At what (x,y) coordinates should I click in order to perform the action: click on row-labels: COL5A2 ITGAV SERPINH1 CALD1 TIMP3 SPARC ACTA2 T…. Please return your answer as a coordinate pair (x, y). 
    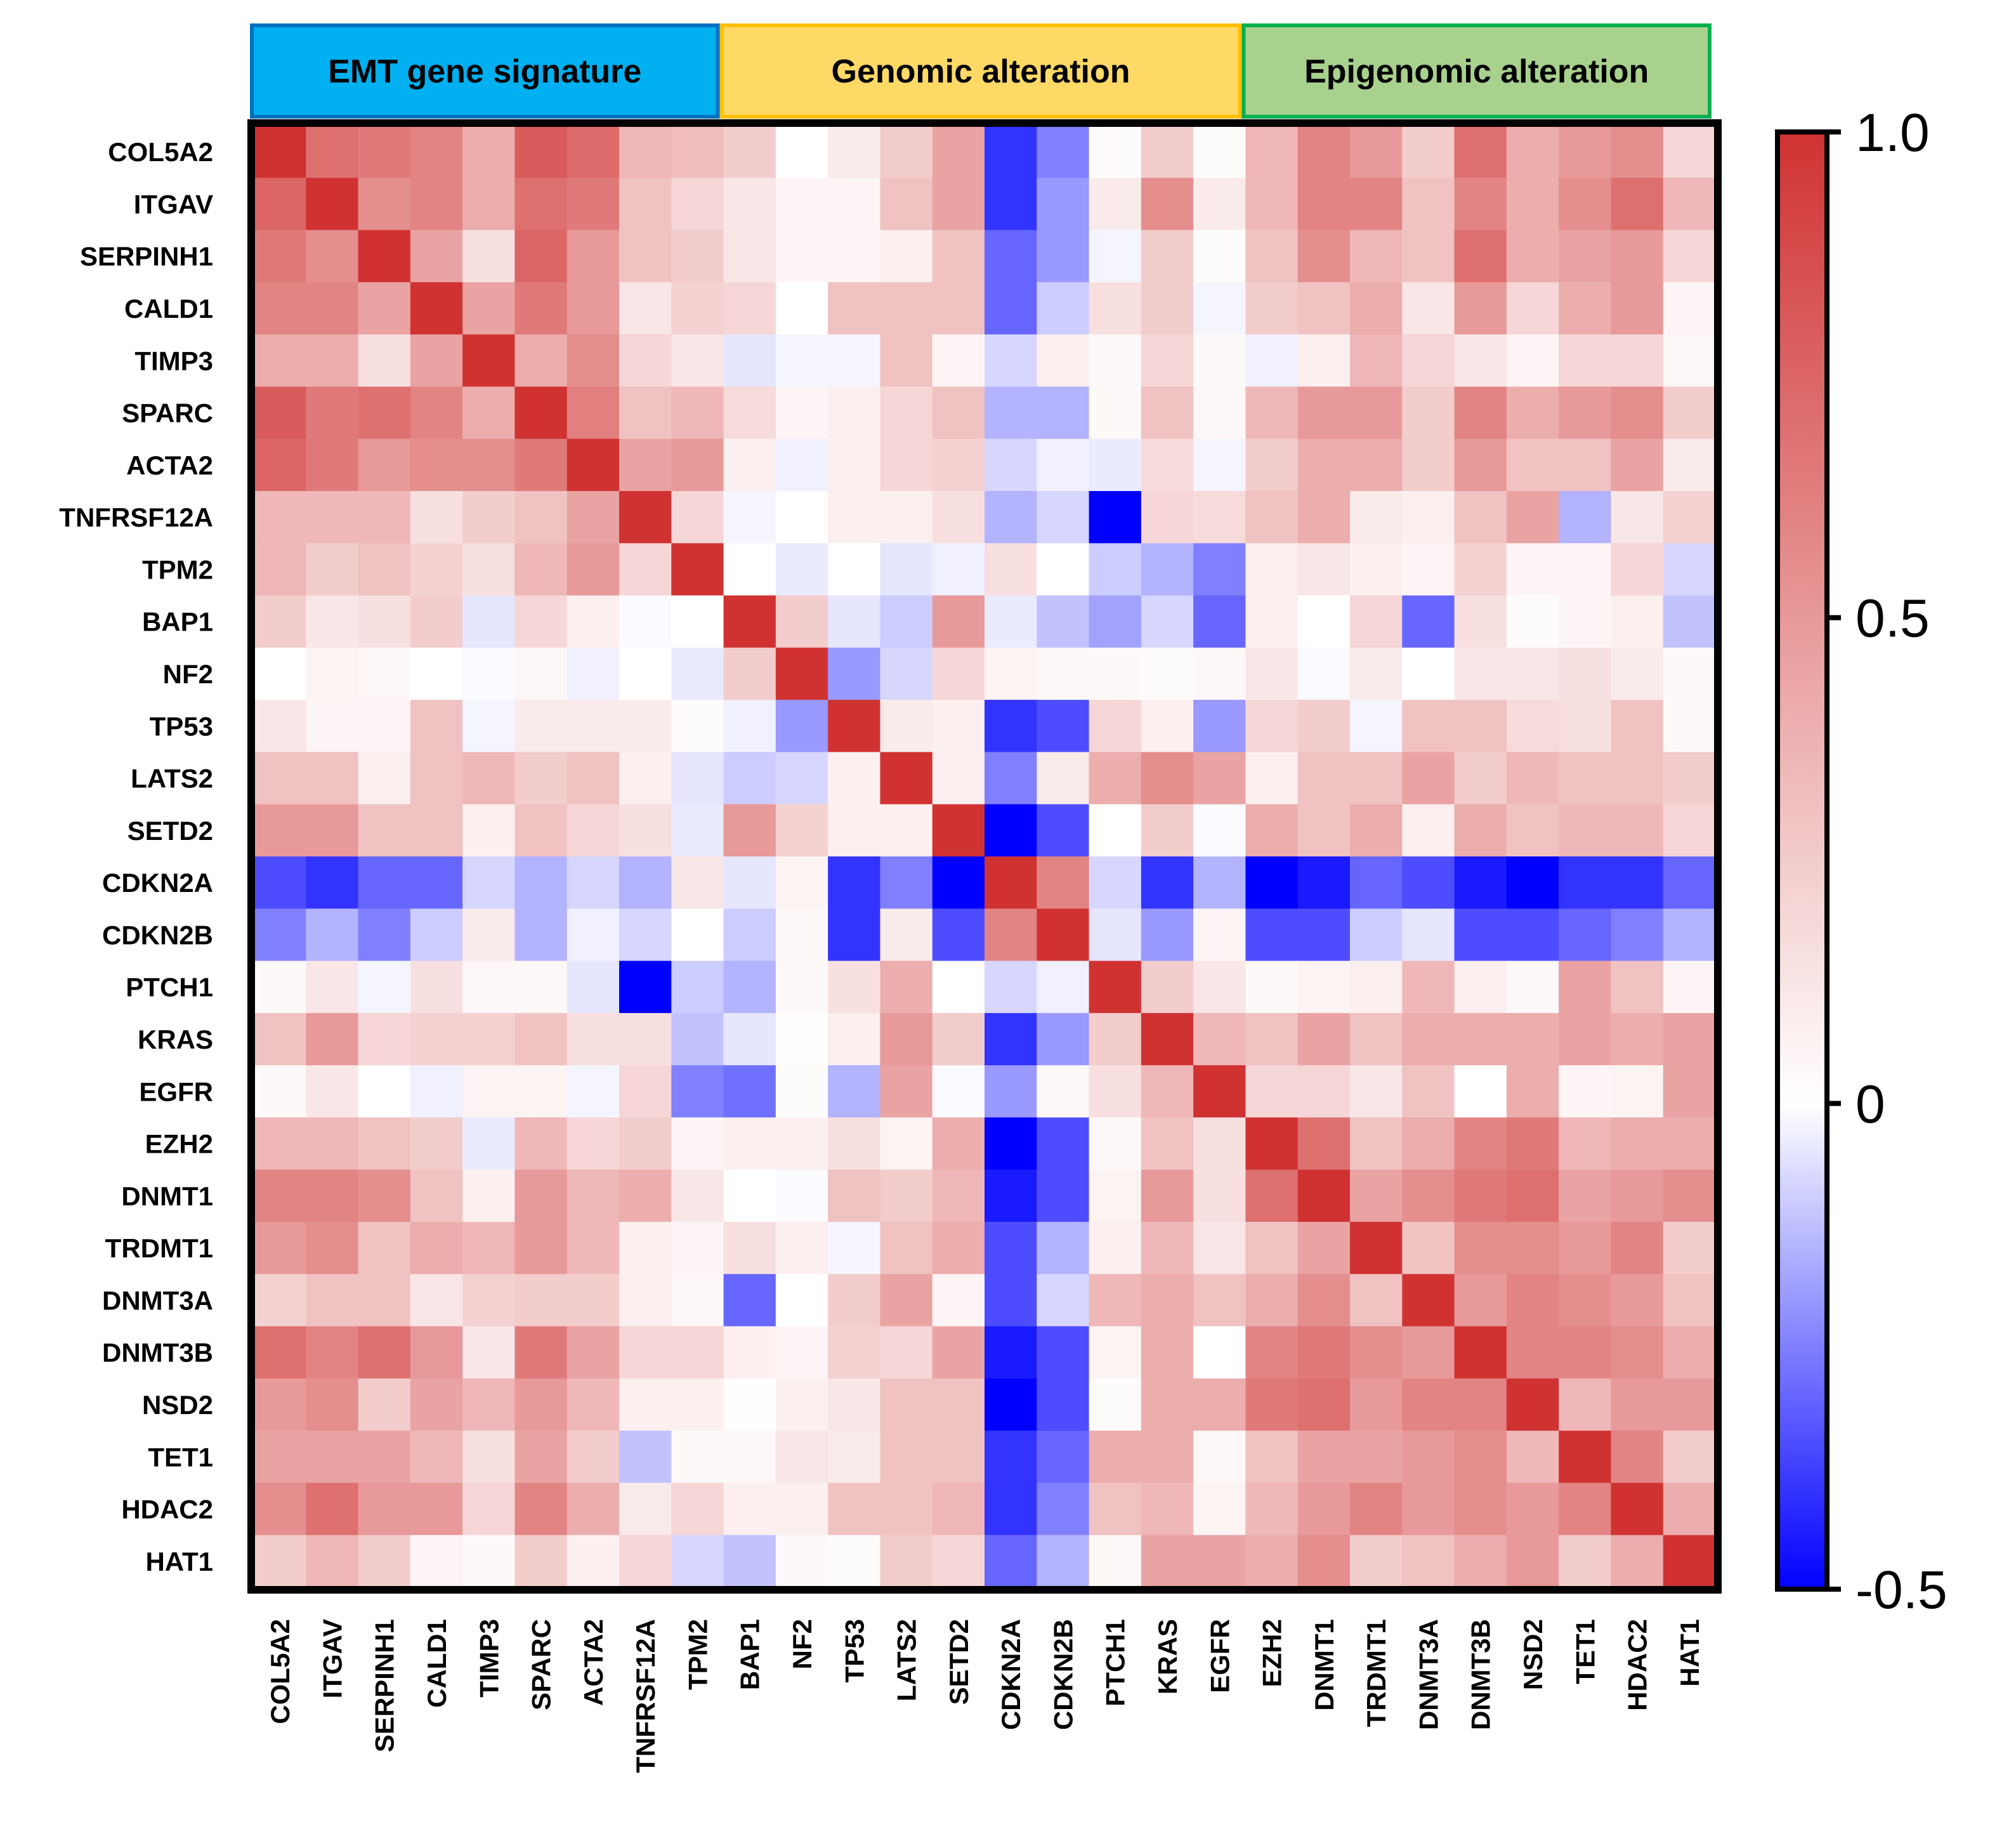
    Looking at the image, I should click on (136, 856).